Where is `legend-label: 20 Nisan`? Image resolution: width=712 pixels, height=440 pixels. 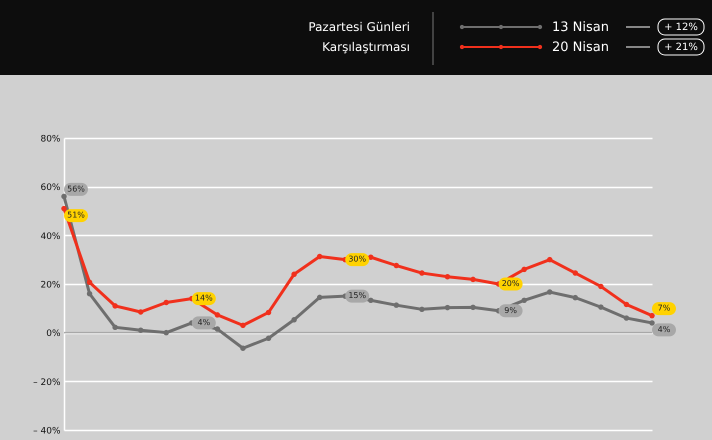
legend-label: 20 Nisan is located at coordinates (580, 47).